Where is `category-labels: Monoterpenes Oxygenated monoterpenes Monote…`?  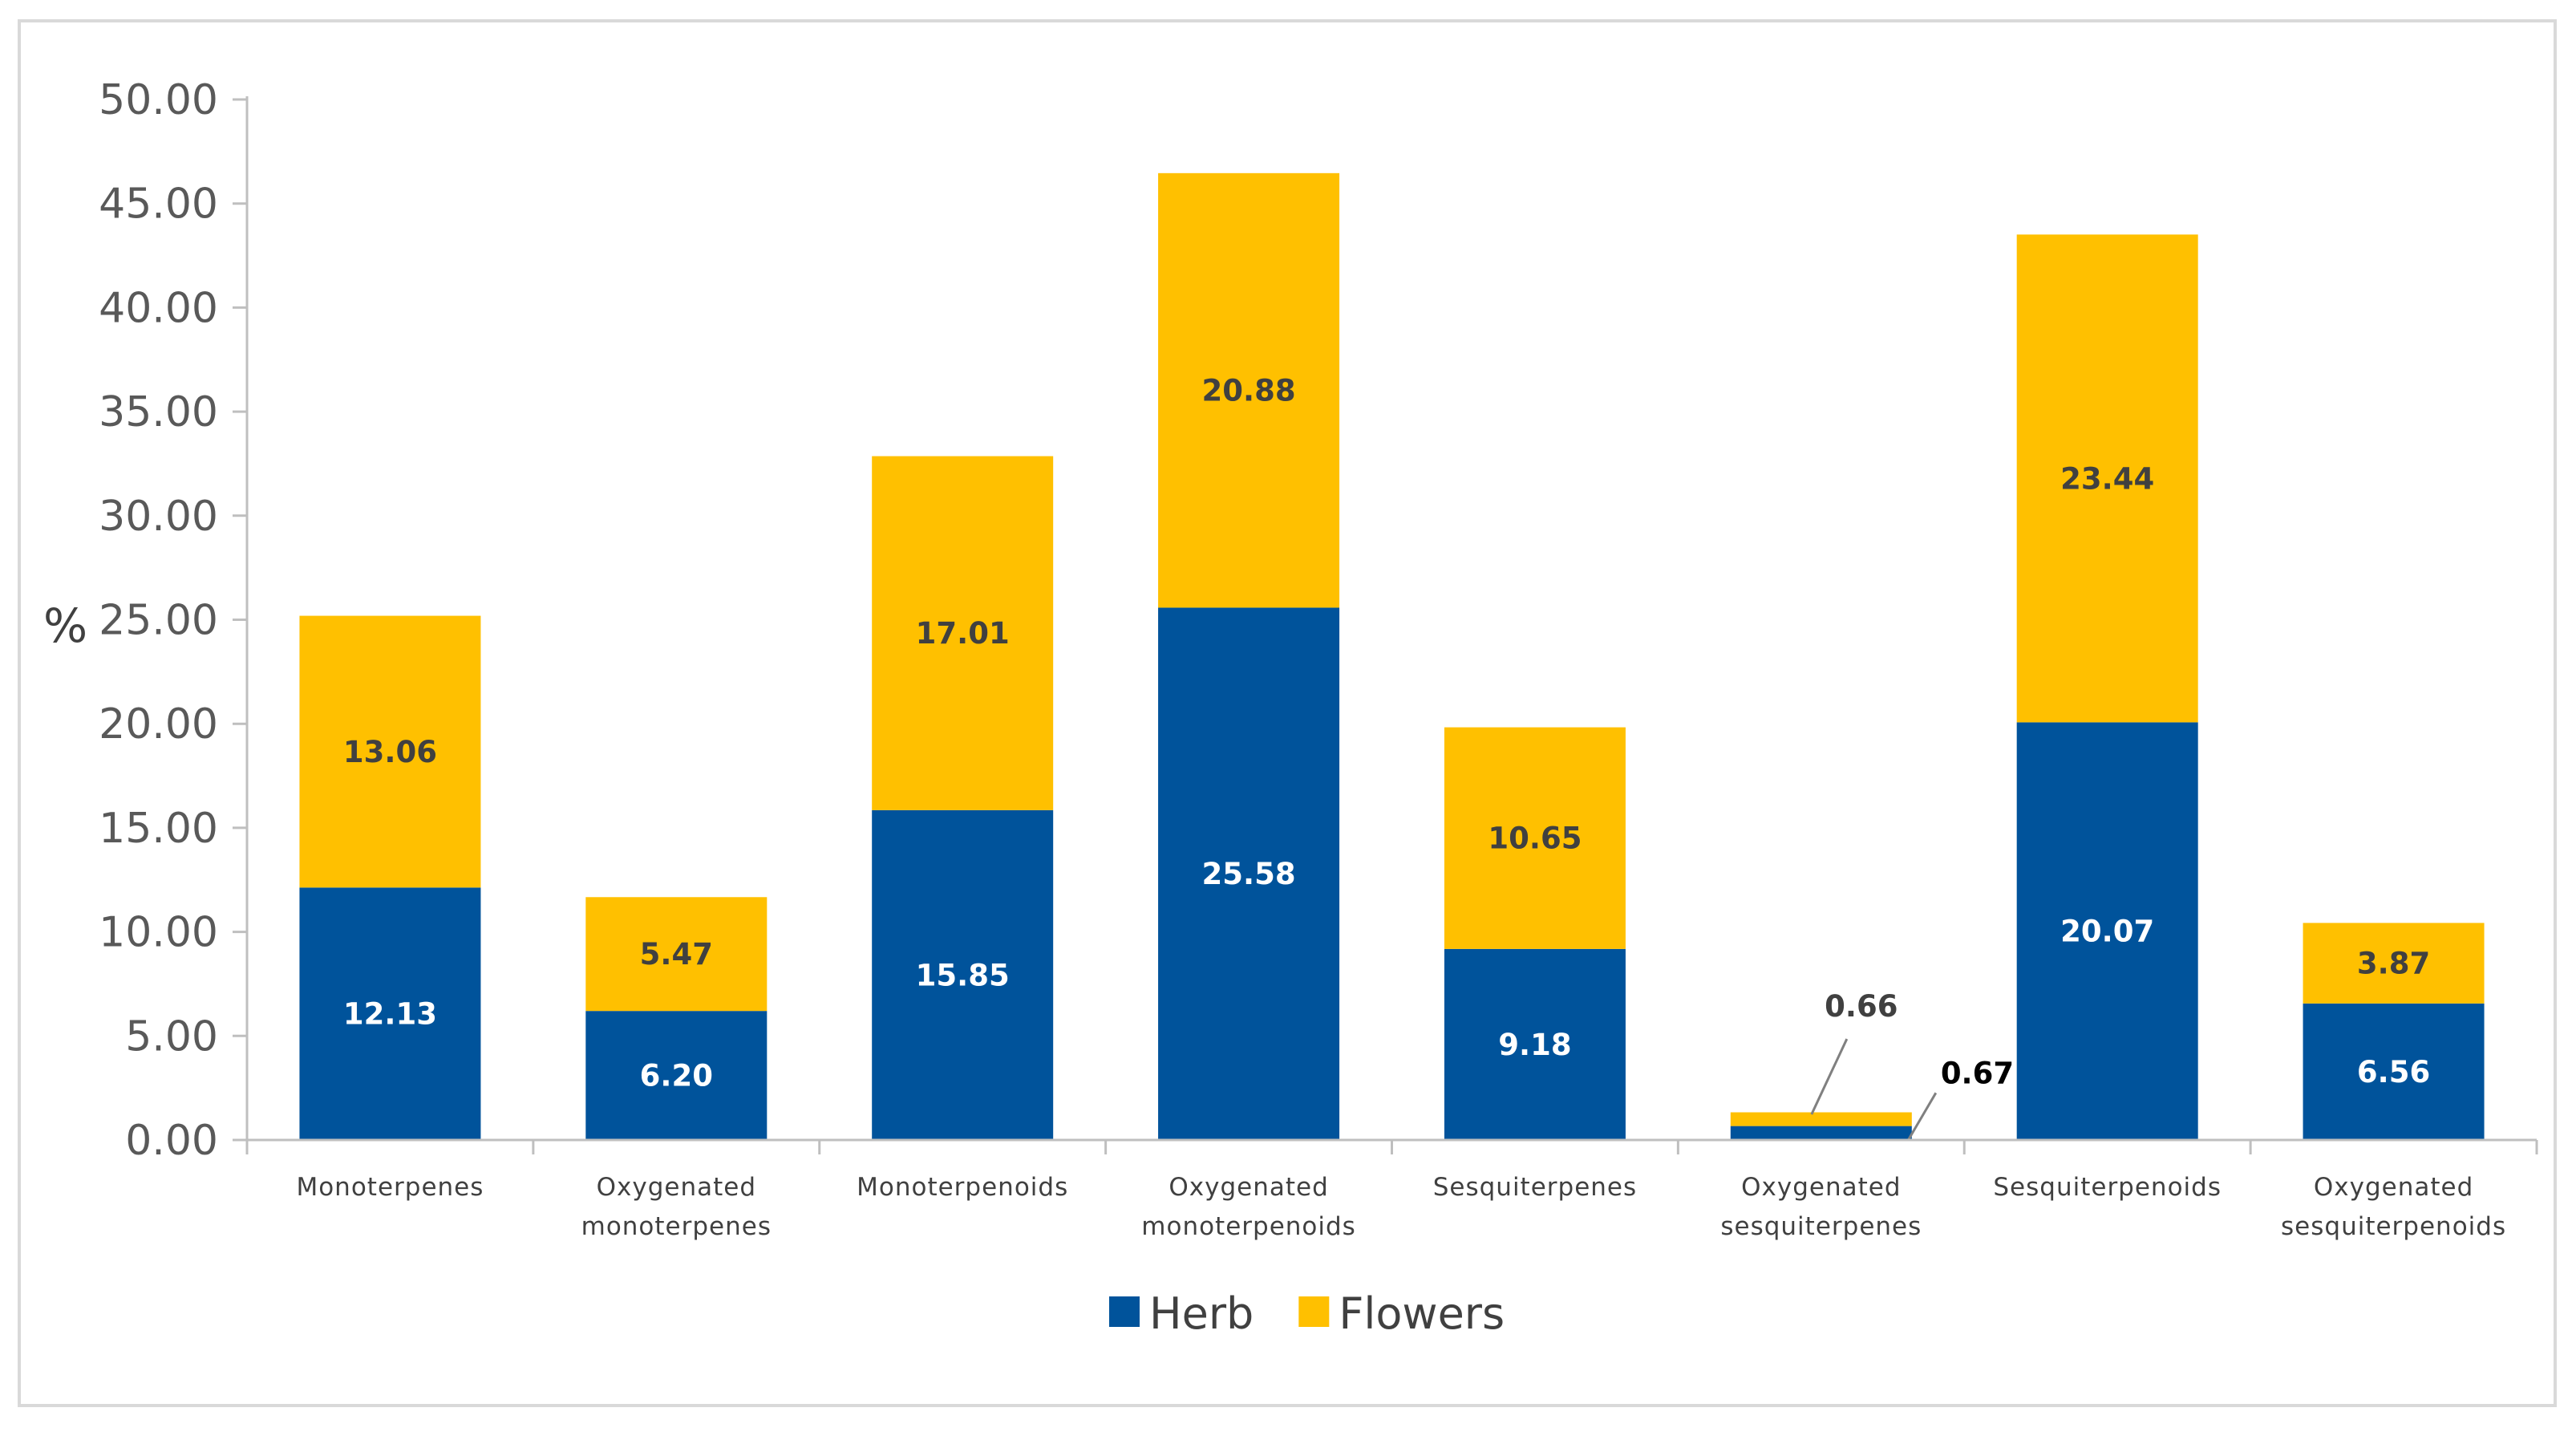 category-labels: Monoterpenes Oxygenated monoterpenes Monote… is located at coordinates (1401, 1207).